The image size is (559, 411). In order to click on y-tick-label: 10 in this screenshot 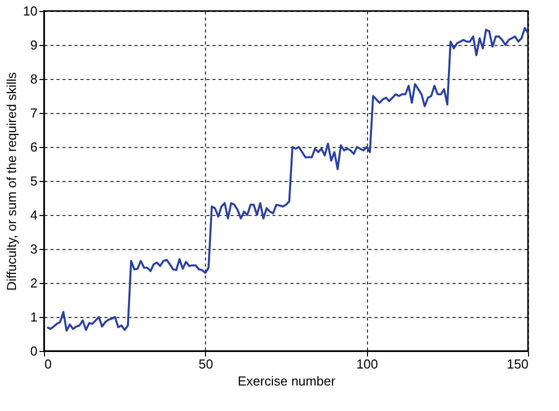, I will do `click(30, 11)`.